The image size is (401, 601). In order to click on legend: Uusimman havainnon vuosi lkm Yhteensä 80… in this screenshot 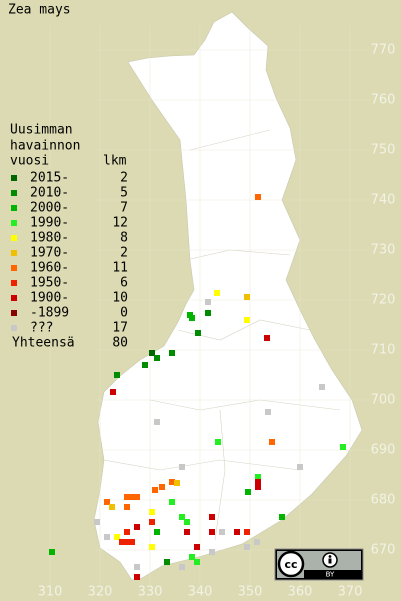, I will do `click(69, 237)`.